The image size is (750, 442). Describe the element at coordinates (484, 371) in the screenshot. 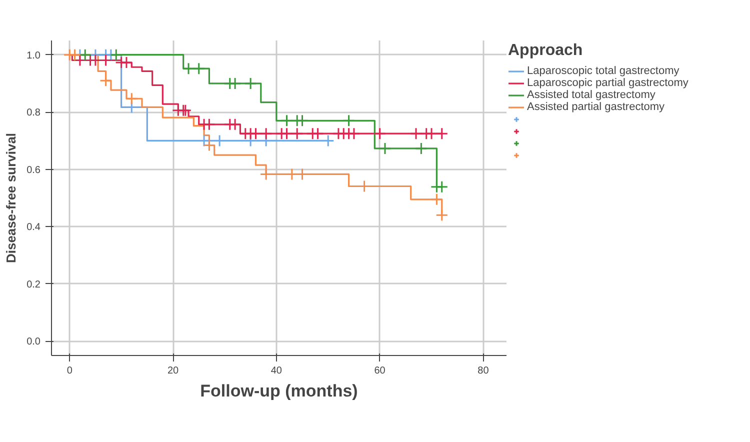

I see `x-tick-label: 80` at that location.